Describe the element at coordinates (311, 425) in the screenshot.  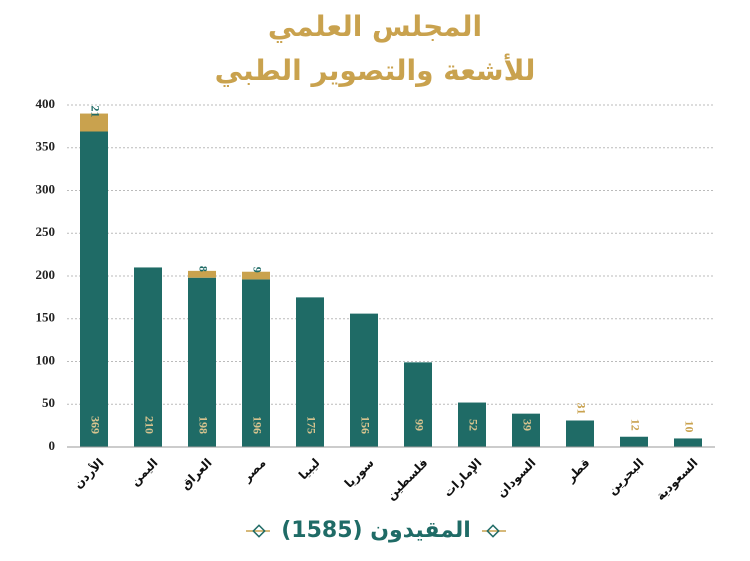
I see `value-label: 175` at that location.